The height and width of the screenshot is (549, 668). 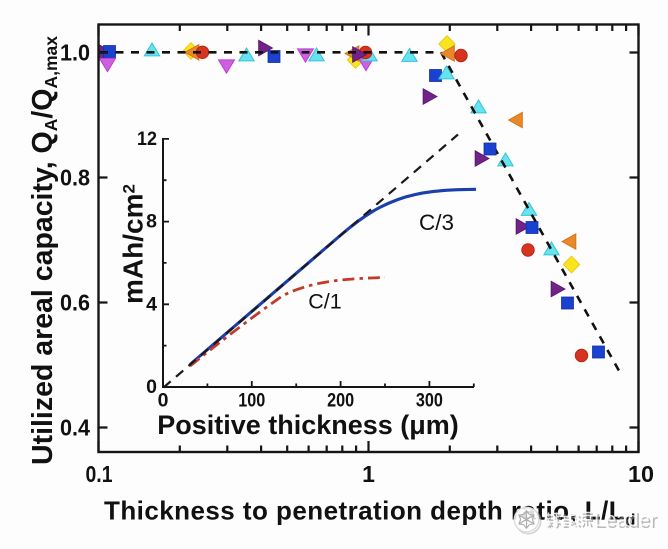 I want to click on svg-text: Positive thickness (μm), so click(x=308, y=425).